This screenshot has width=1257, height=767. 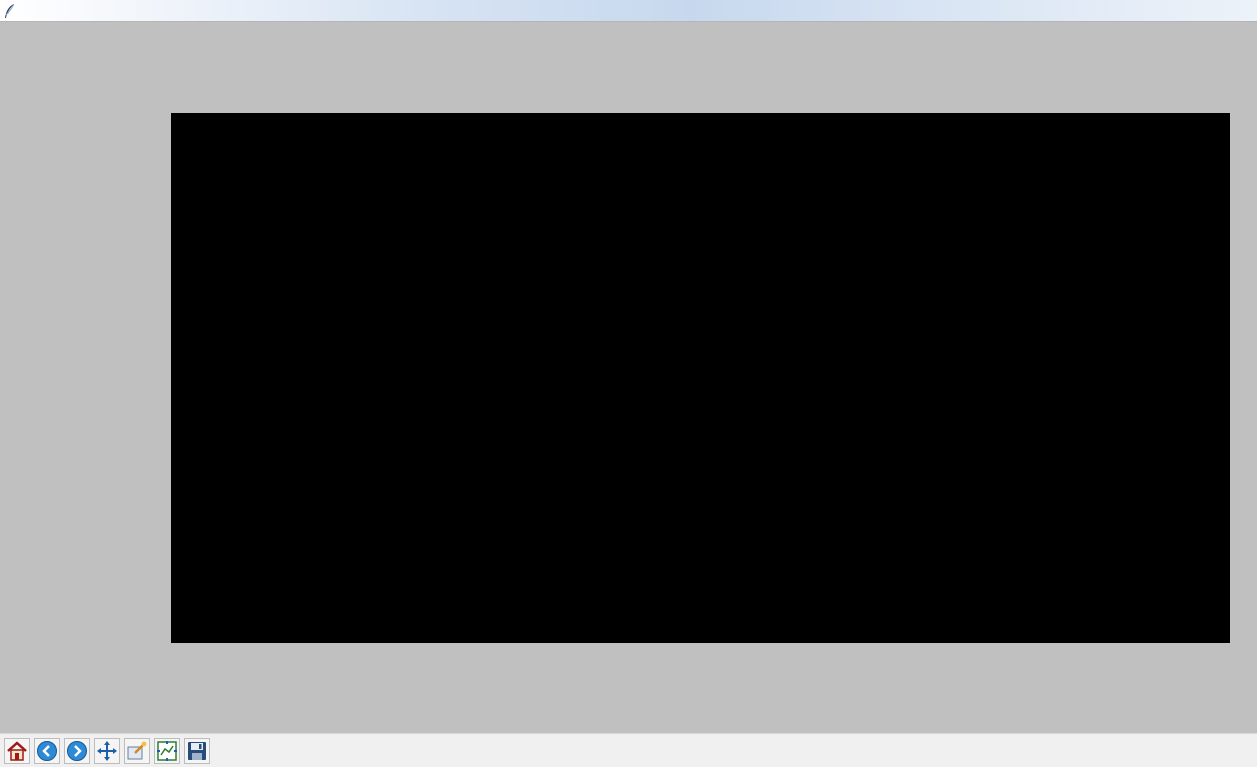 I want to click on arrow-right-icon, so click(x=77, y=751).